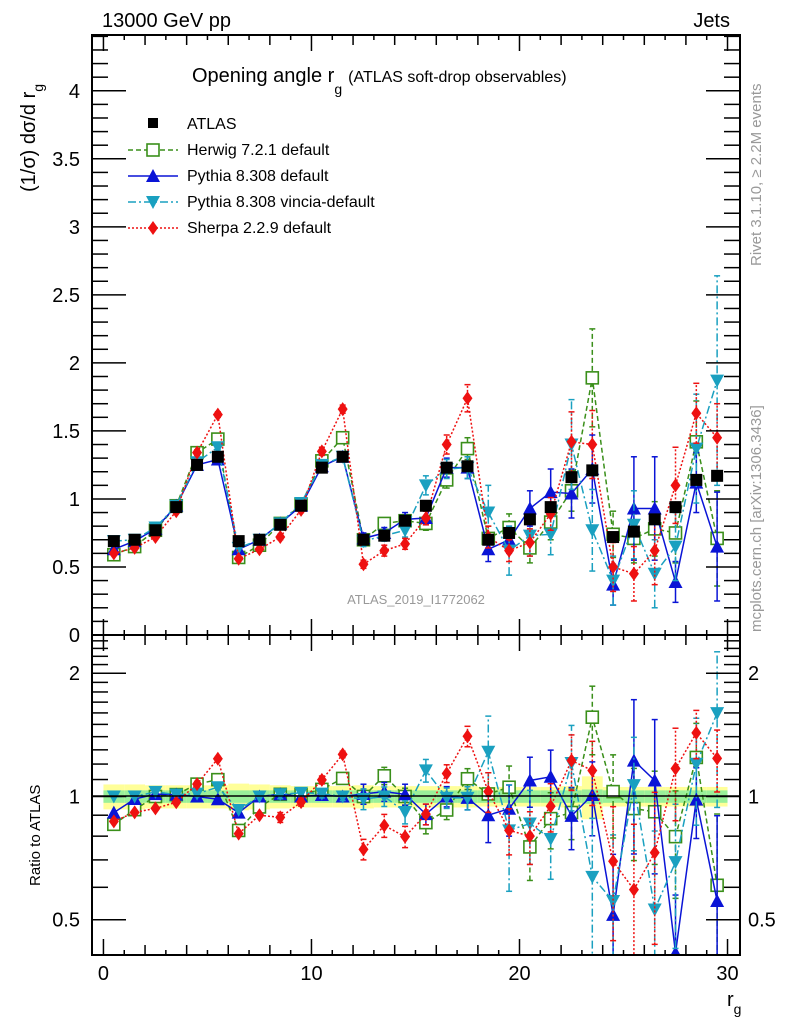  Describe the element at coordinates (66, 921) in the screenshot. I see `ratio-y-tick-label: 0.5` at that location.